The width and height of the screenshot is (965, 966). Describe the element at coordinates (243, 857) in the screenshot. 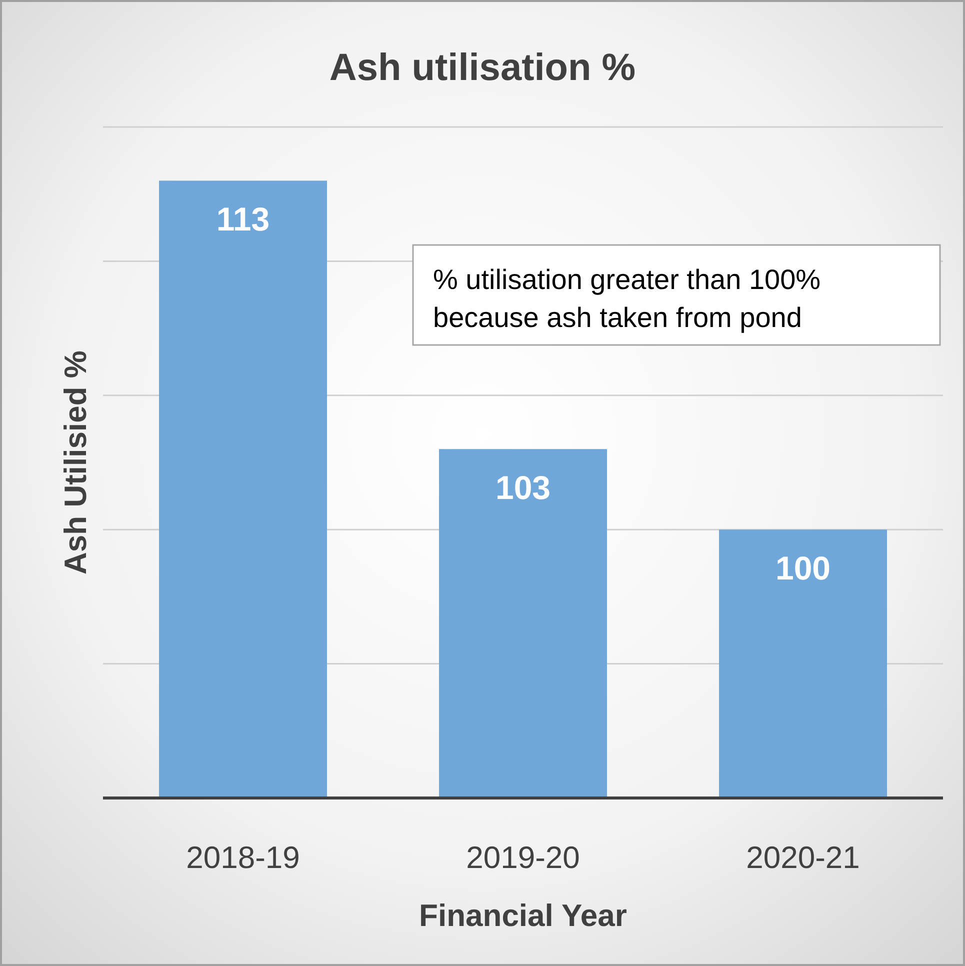

I see `x-tick-label: 2018-19` at that location.